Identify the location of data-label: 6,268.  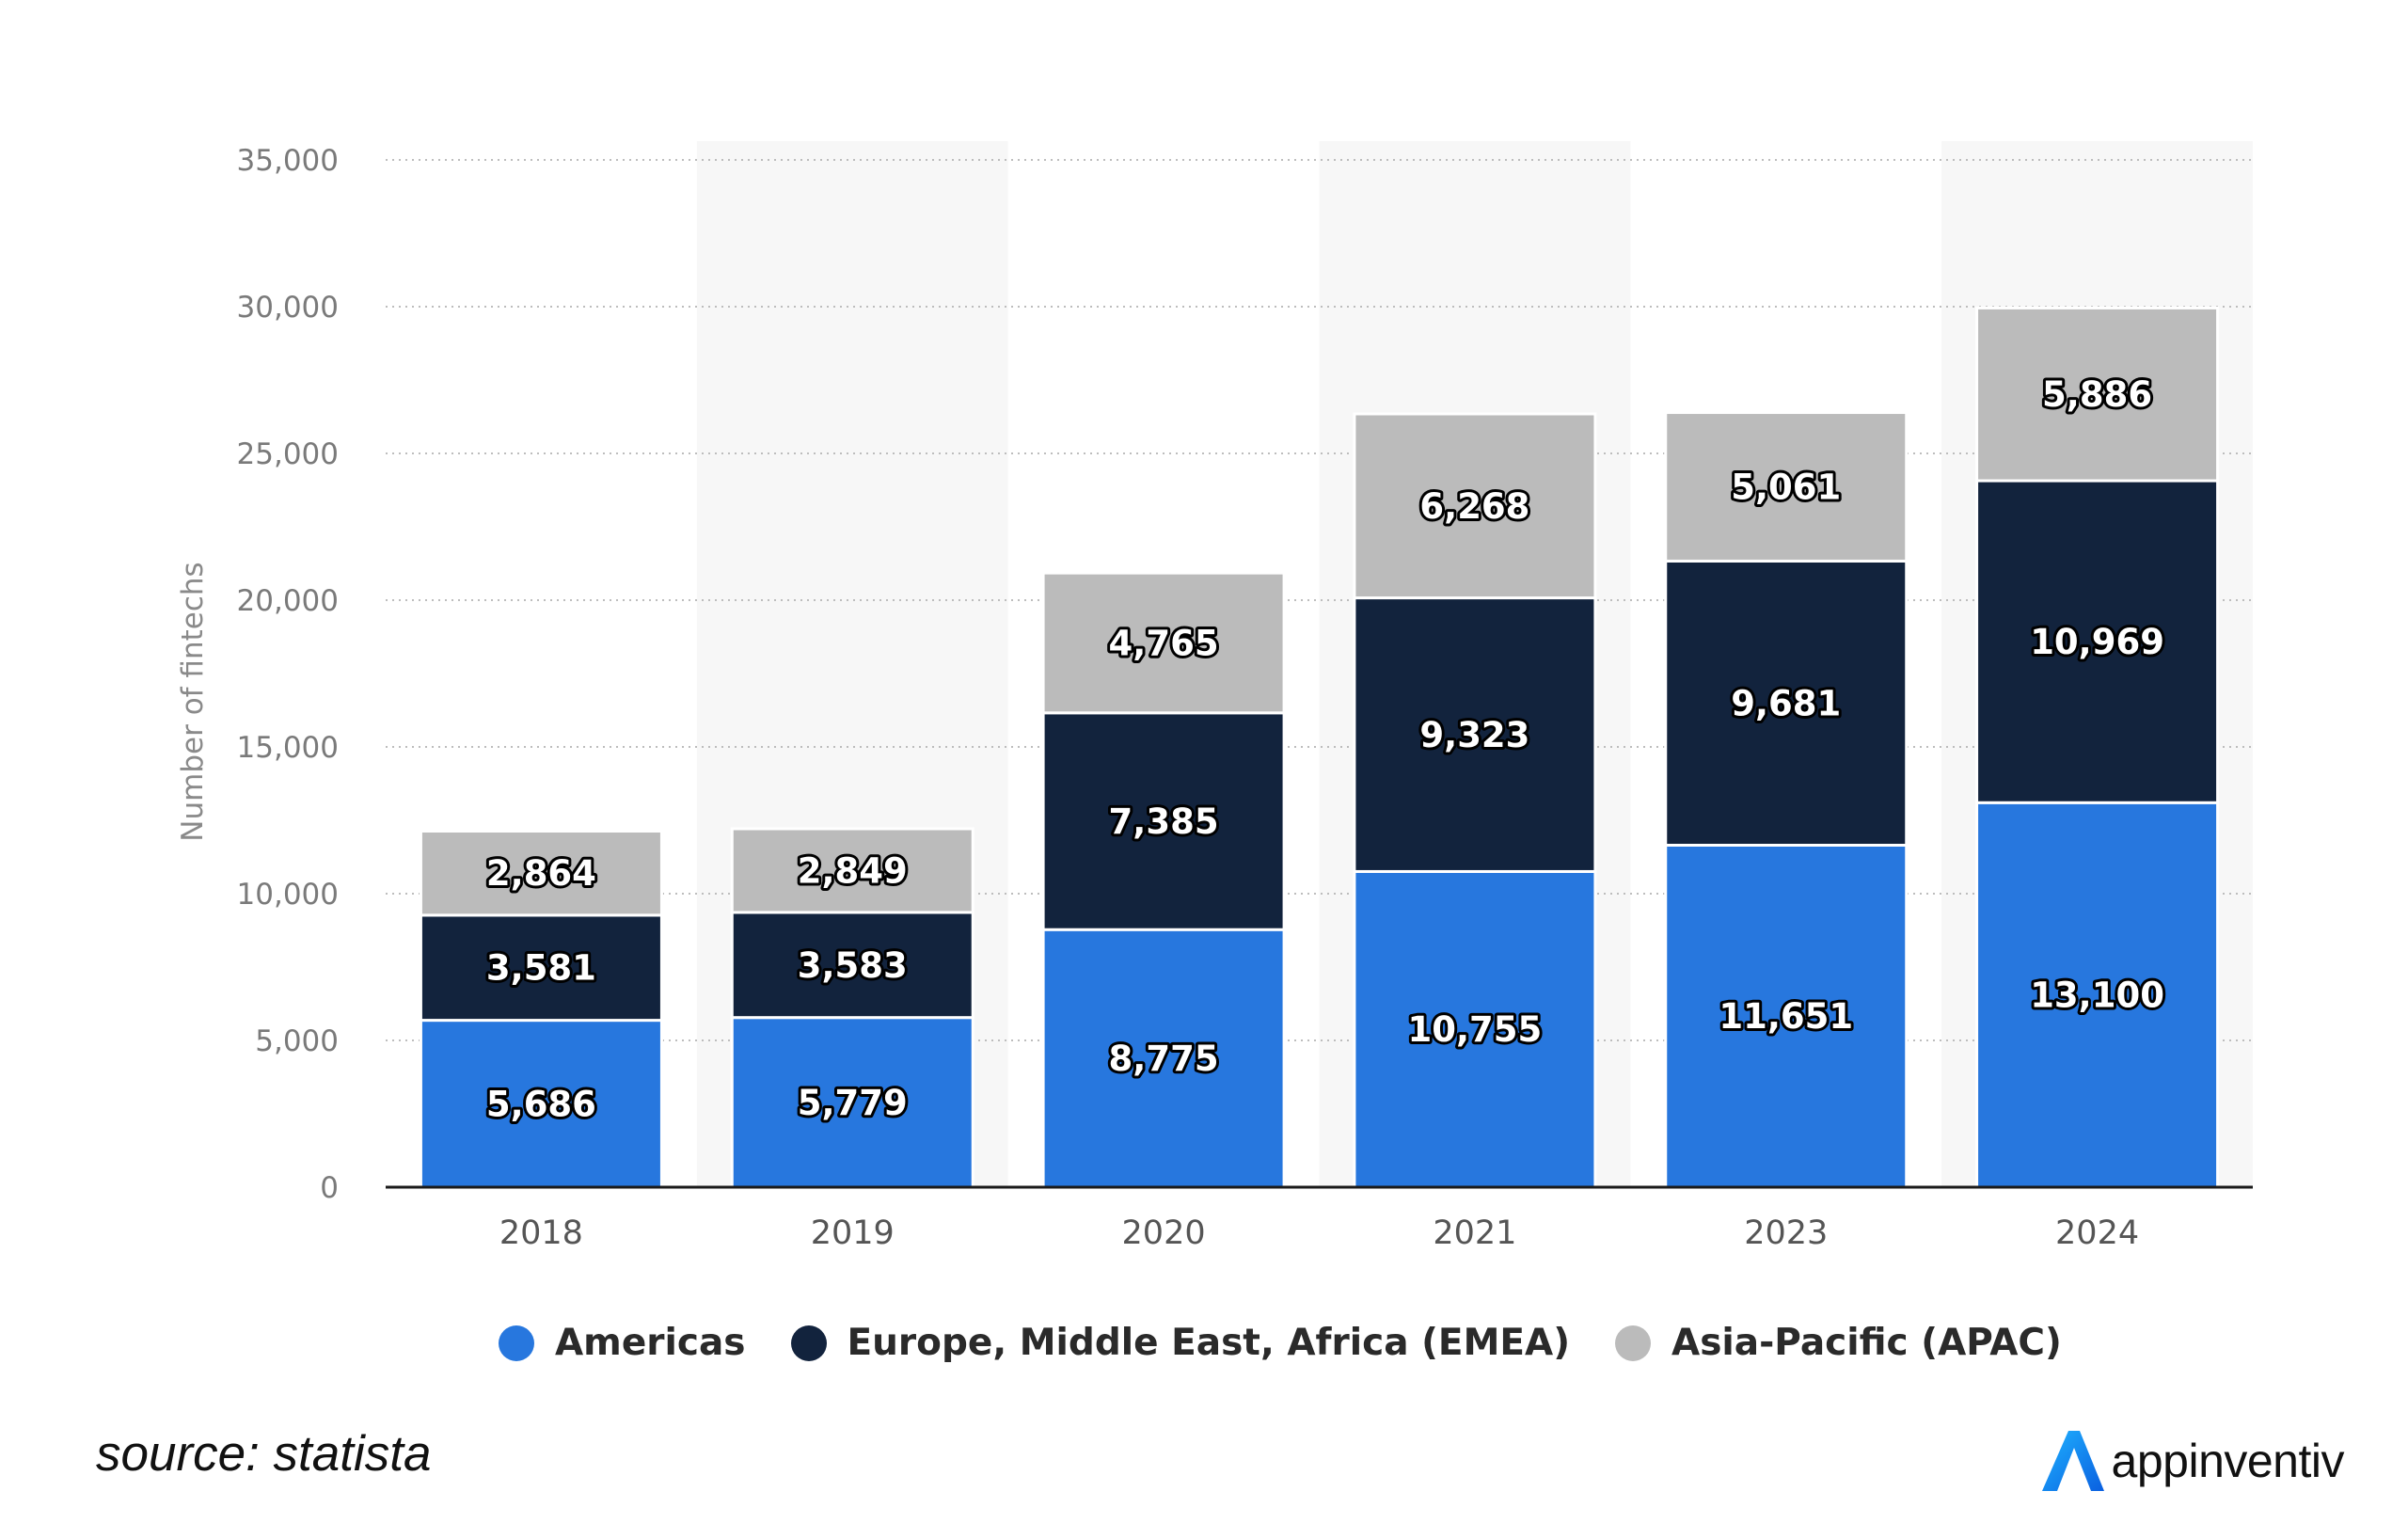
(1474, 506).